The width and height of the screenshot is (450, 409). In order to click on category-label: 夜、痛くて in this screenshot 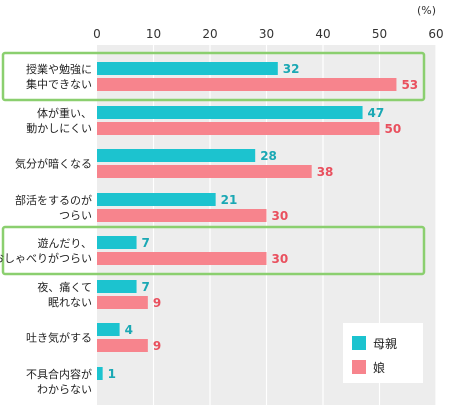, I will do `click(64, 287)`.